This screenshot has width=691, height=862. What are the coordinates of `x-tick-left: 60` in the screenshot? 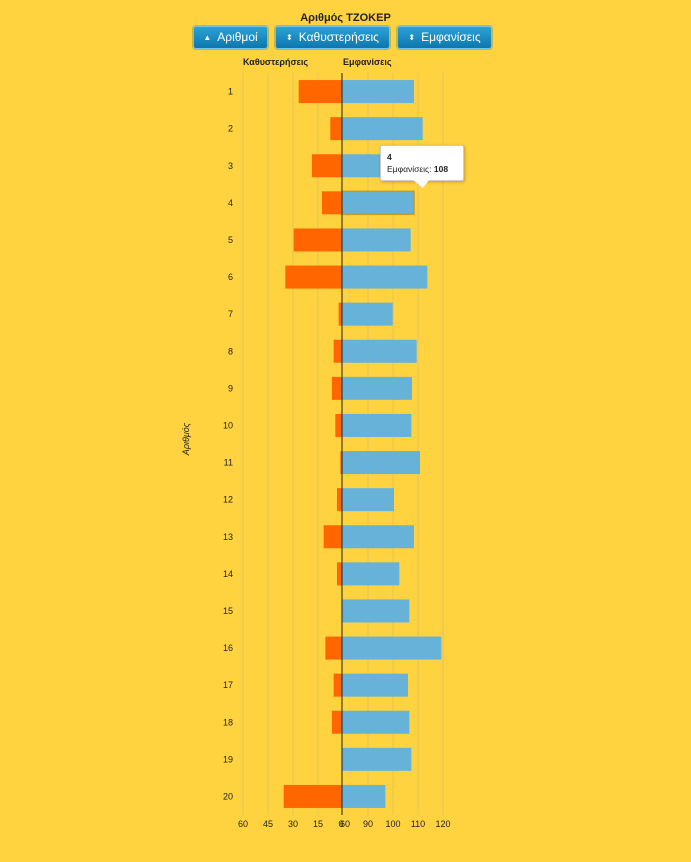 It's located at (243, 824).